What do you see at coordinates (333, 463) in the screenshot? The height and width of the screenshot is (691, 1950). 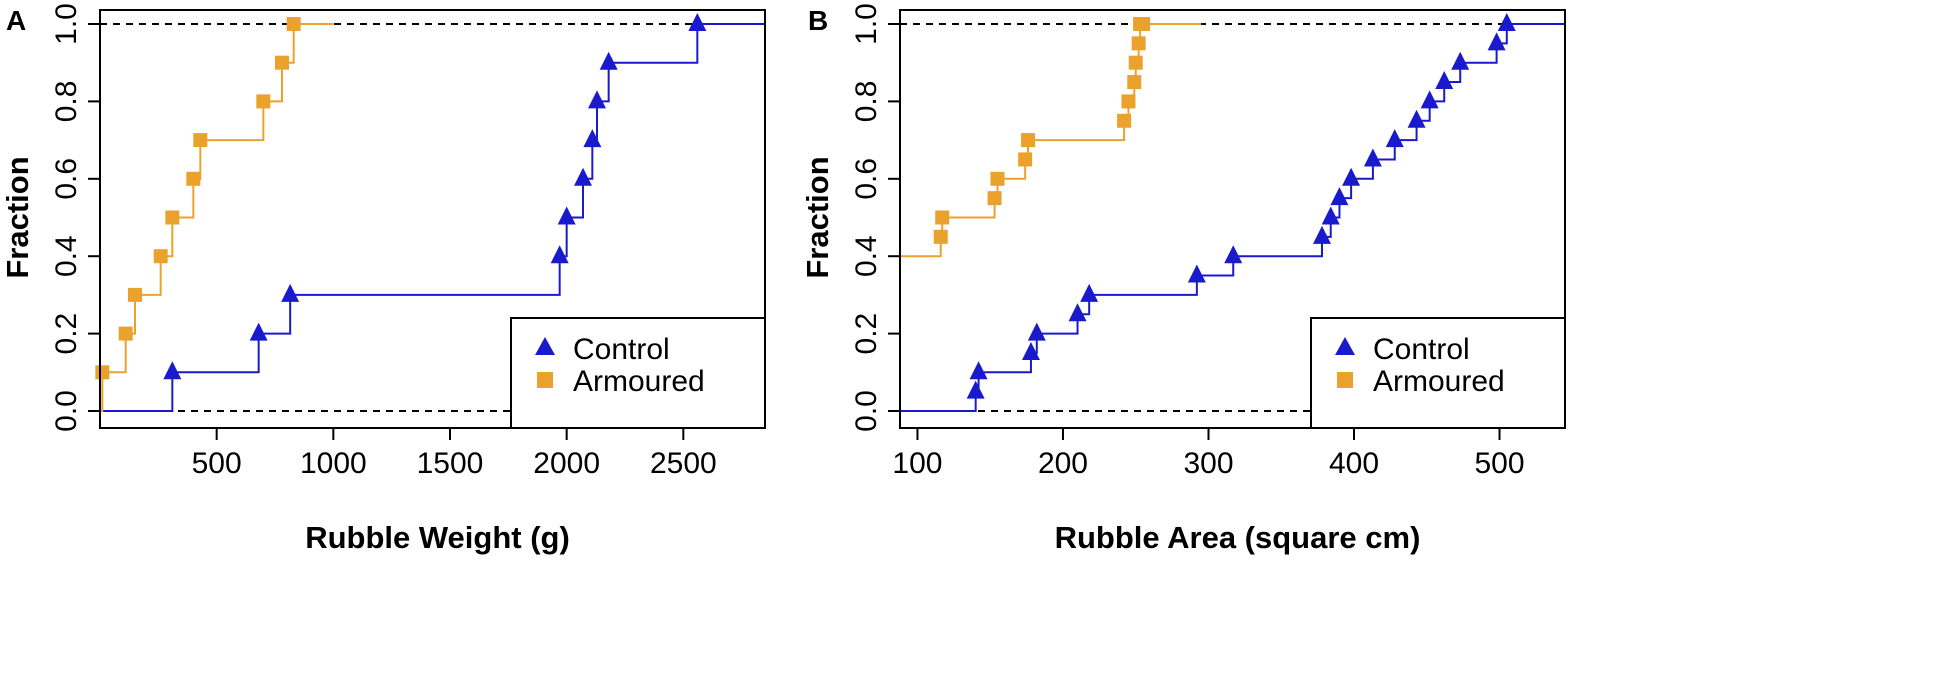 I see `x-tick-label: 1000` at bounding box center [333, 463].